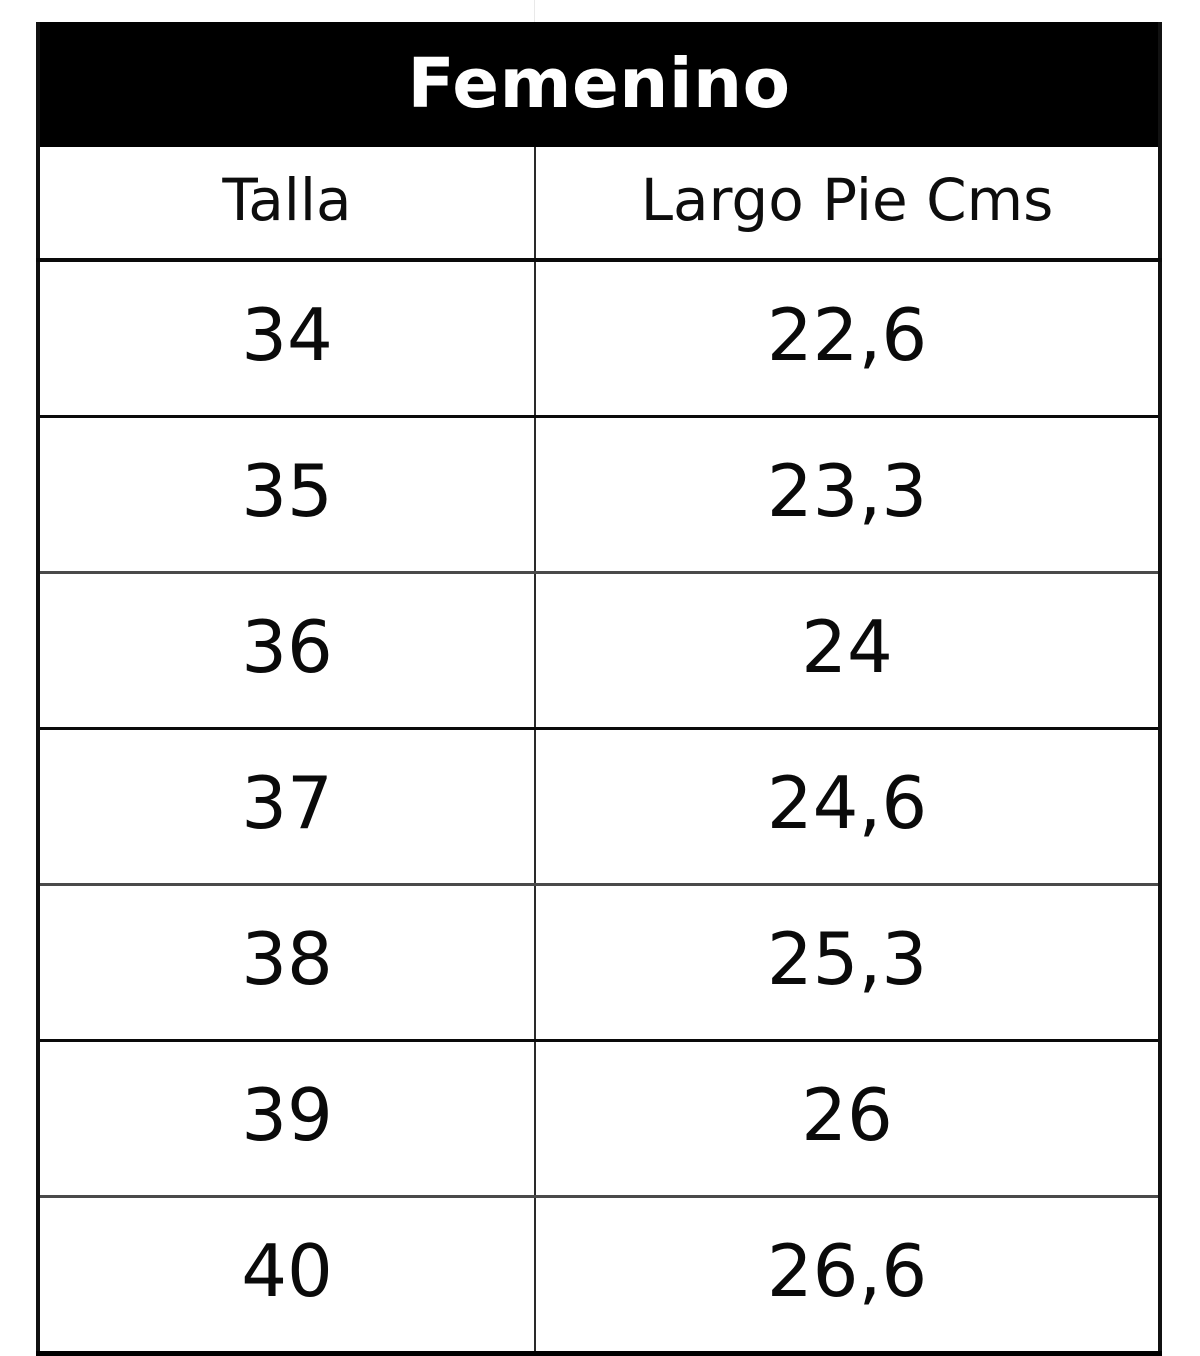 The height and width of the screenshot is (1356, 1200). What do you see at coordinates (286, 963) in the screenshot?
I see `cell-talla: 38` at bounding box center [286, 963].